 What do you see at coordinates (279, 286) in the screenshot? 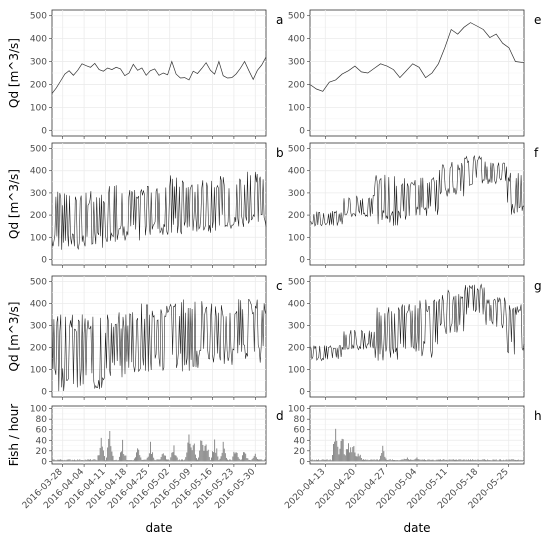
I see `panel-label-c: c` at bounding box center [279, 286].